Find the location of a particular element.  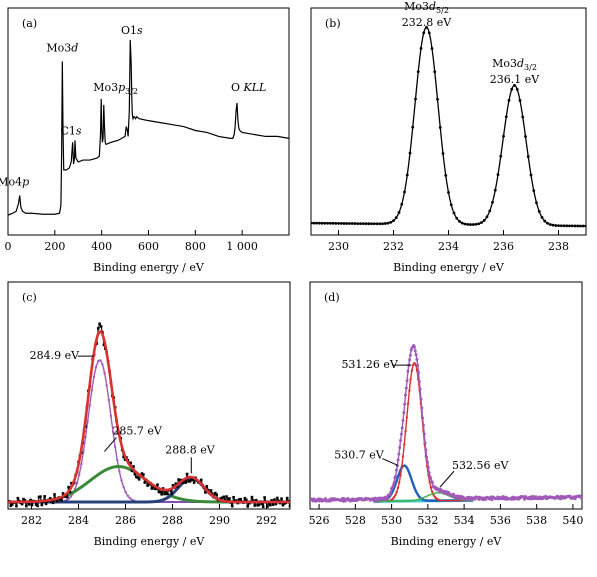

x-tick-label: 1 000 is located at coordinates (242, 246).